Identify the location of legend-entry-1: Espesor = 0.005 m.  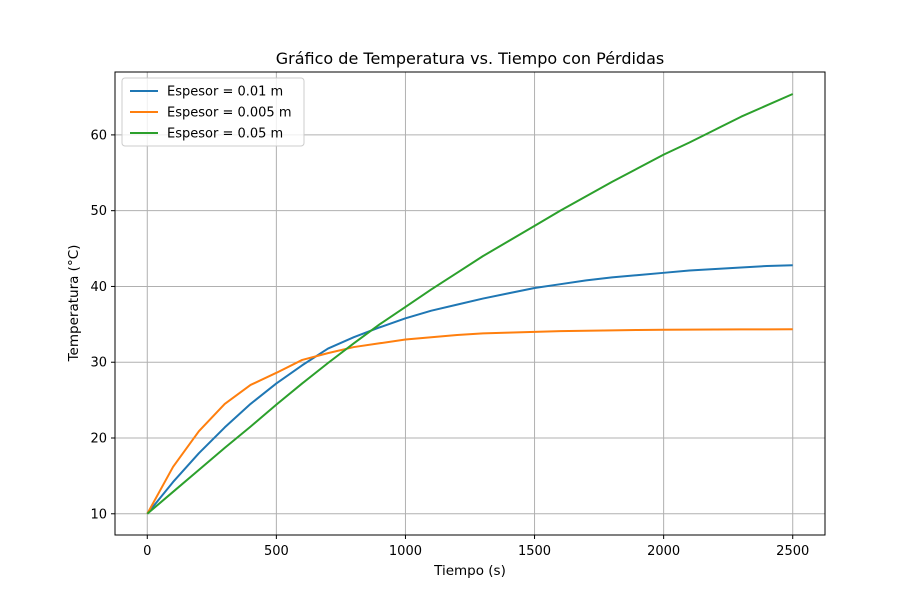
(229, 113).